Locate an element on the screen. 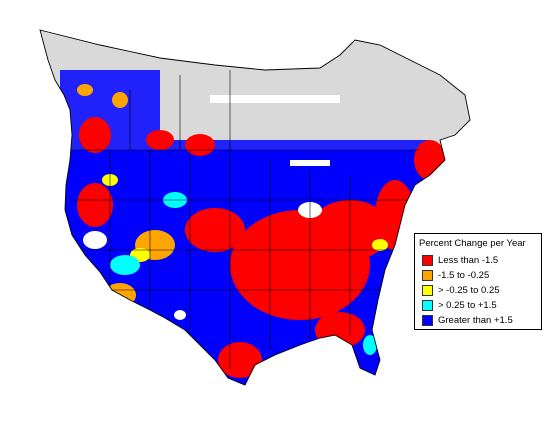 Image resolution: width=553 pixels, height=427 pixels. legend-label: Less than -1.5 is located at coordinates (468, 260).